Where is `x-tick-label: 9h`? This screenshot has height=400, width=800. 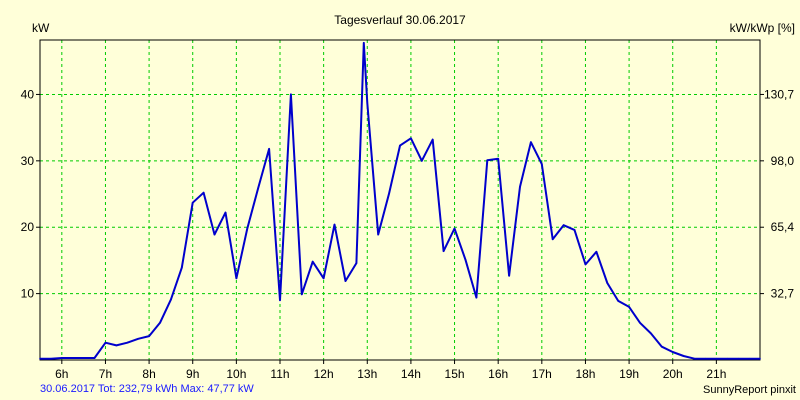
x-tick-label: 9h is located at coordinates (192, 374).